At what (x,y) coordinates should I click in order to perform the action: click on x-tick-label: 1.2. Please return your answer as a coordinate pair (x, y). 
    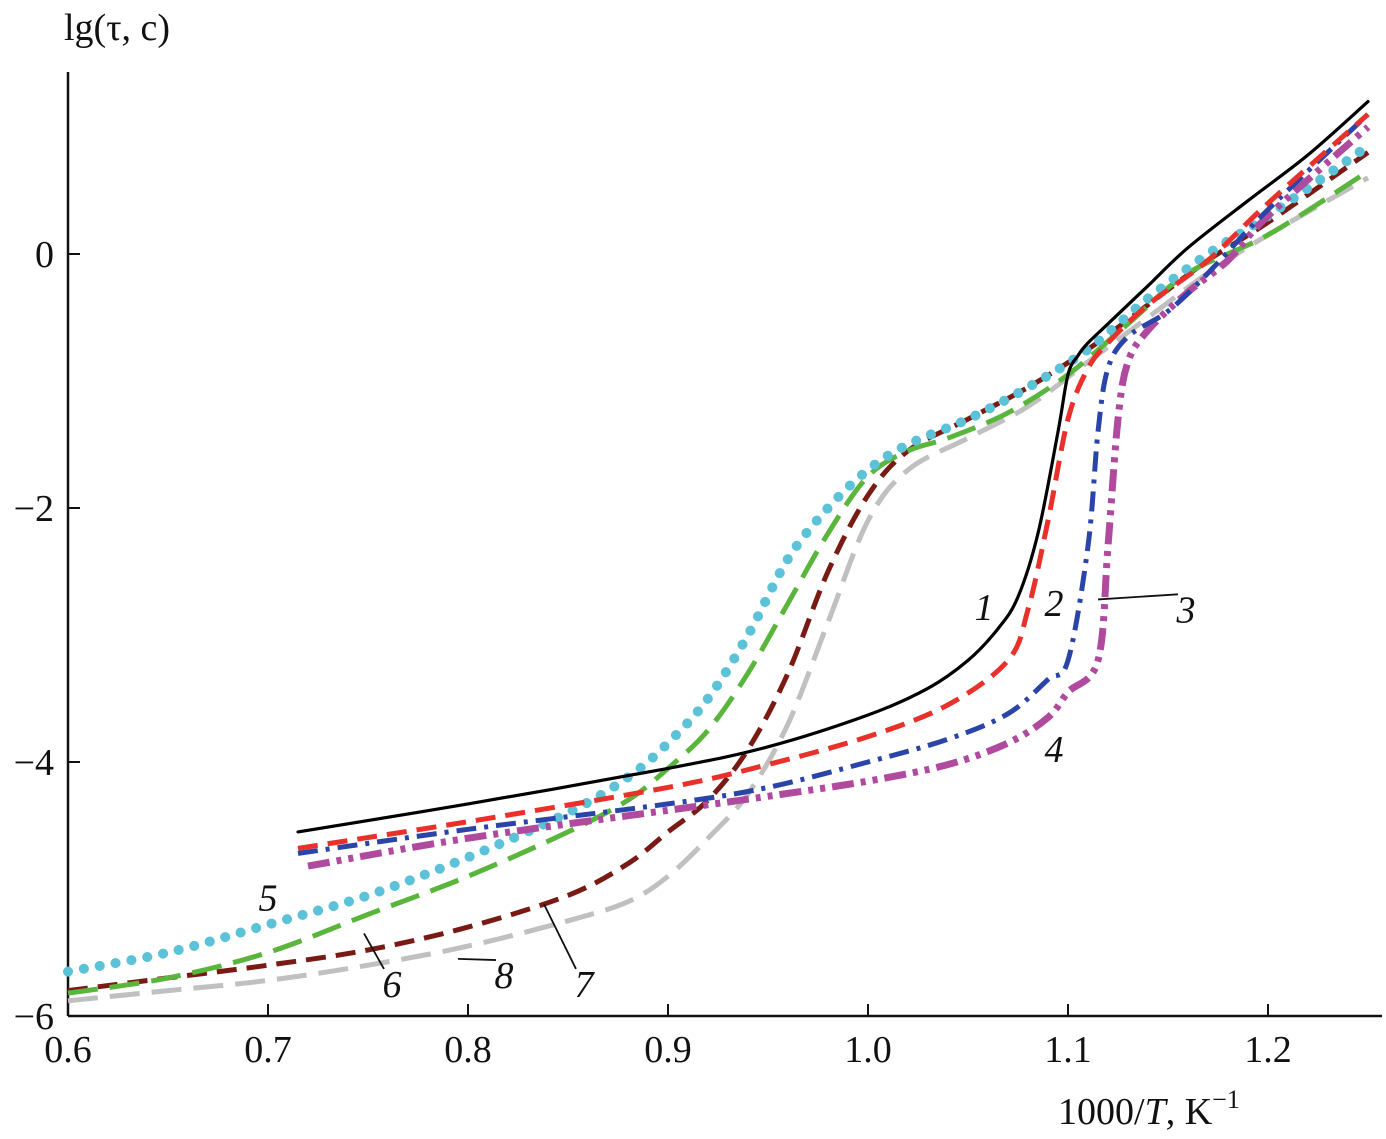
    Looking at the image, I should click on (1268, 1050).